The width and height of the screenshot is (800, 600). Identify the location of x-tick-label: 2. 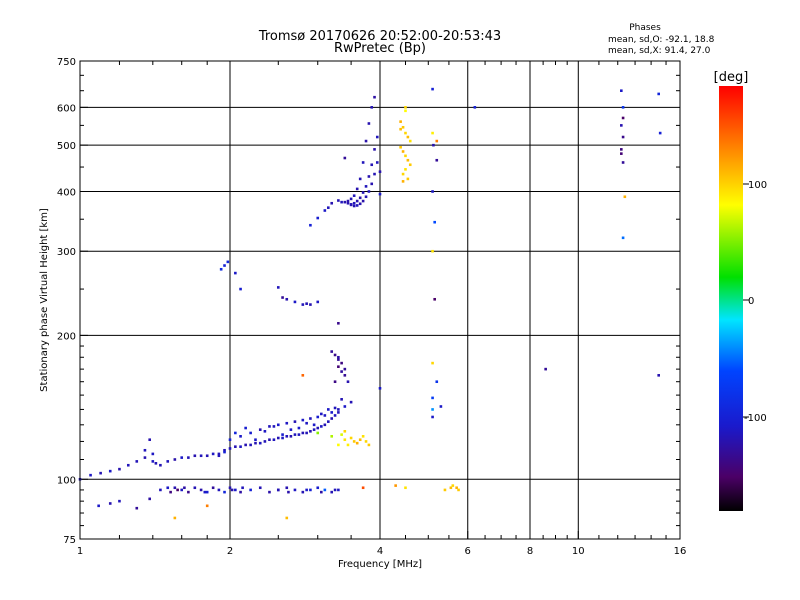
(230, 551).